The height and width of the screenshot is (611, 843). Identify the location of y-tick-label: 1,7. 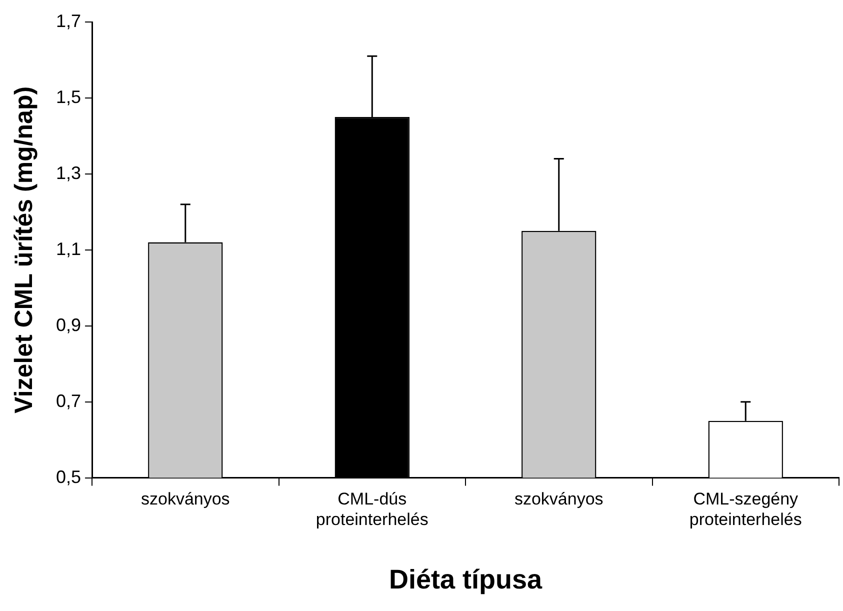
(69, 20).